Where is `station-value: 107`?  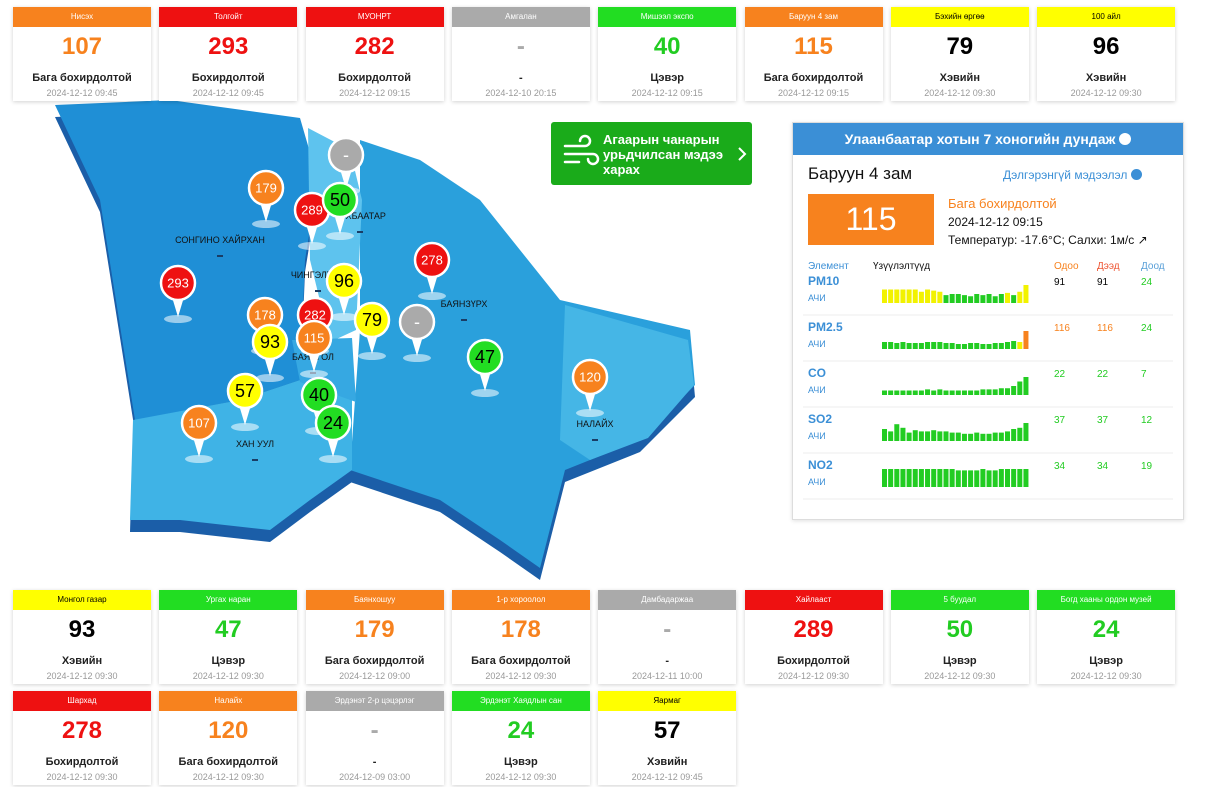 station-value: 107 is located at coordinates (82, 46).